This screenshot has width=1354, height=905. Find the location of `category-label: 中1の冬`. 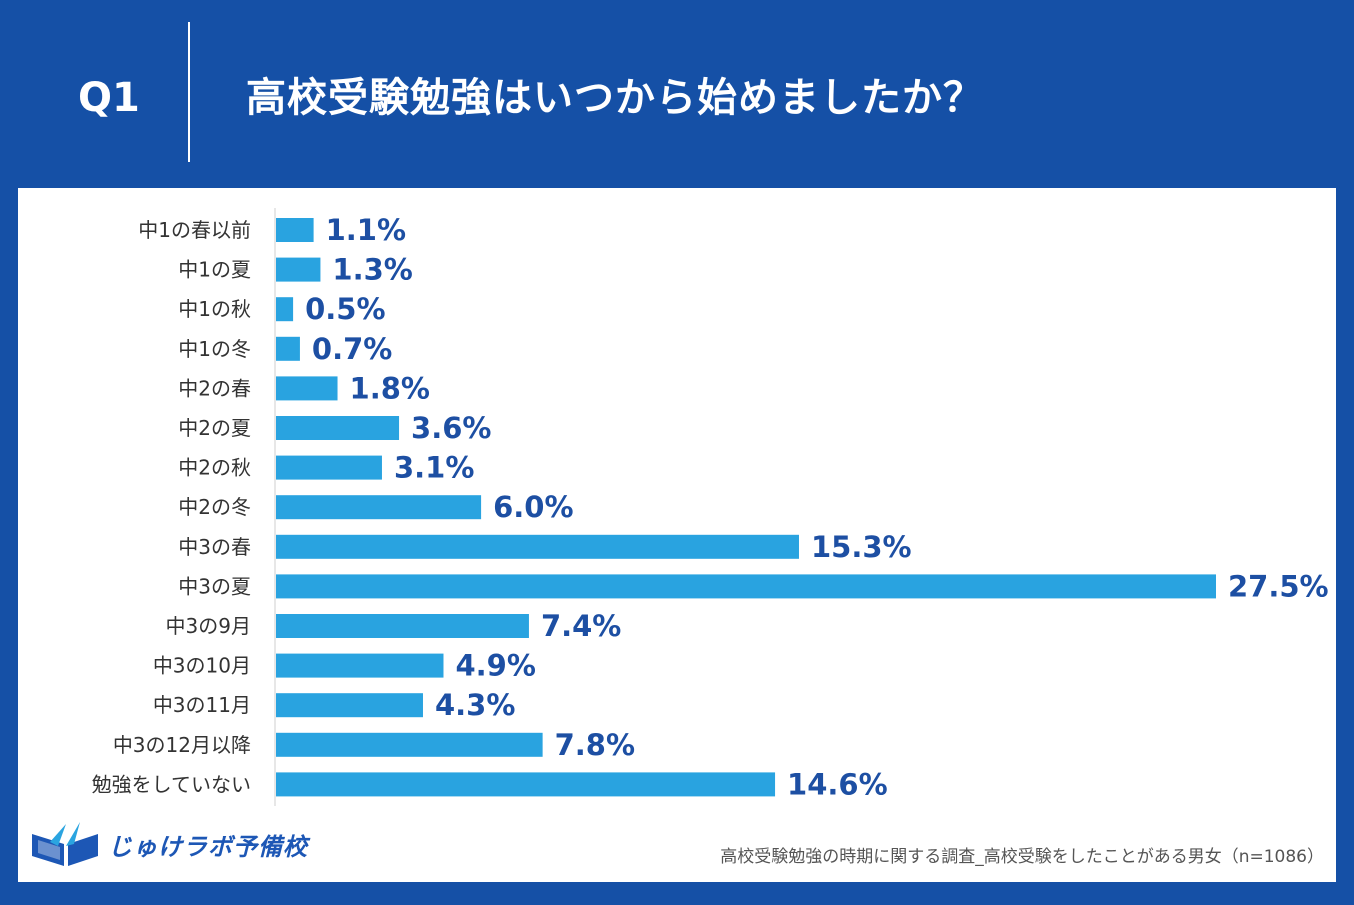

category-label: 中1の冬 is located at coordinates (214, 349).